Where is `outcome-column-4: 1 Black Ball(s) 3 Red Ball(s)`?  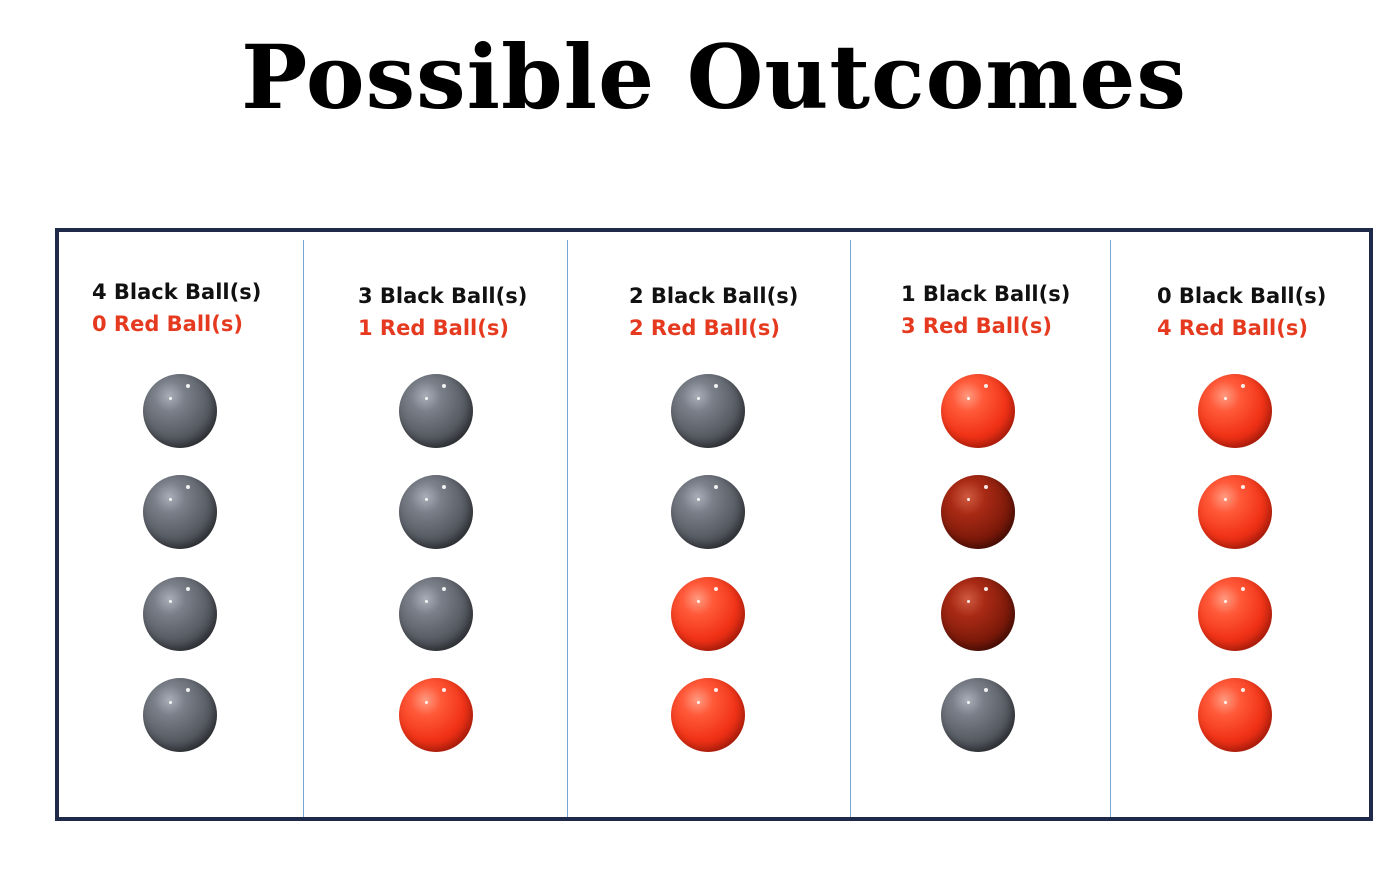
outcome-column-4: 1 Black Ball(s) 3 Red Ball(s) is located at coordinates (980, 524).